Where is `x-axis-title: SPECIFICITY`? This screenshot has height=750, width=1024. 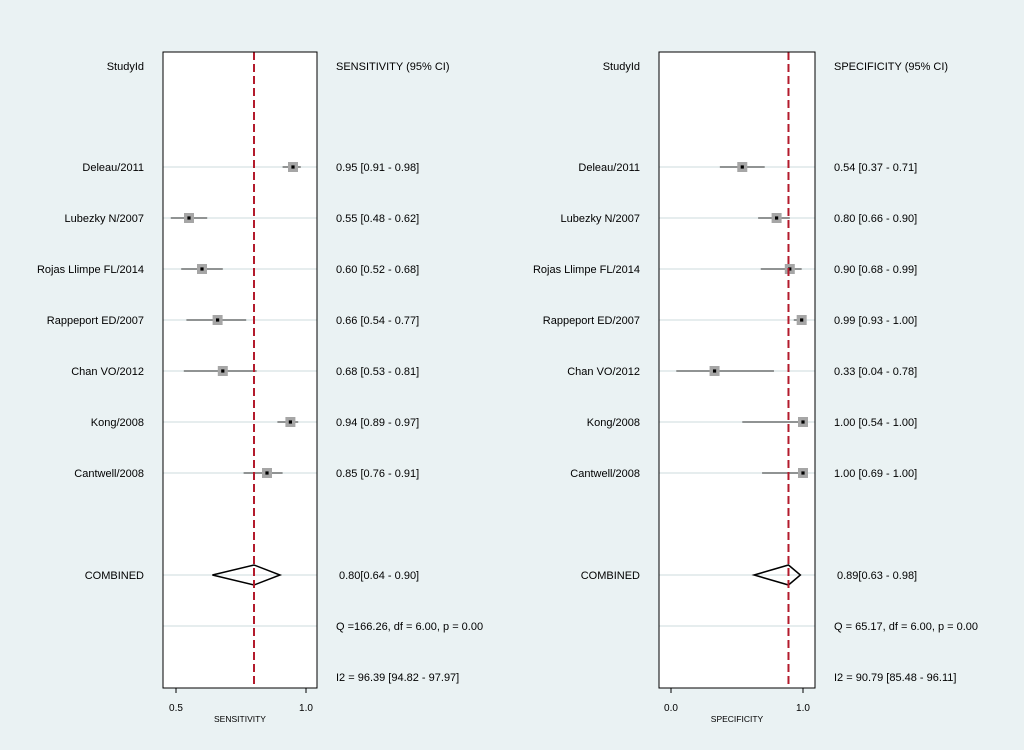 x-axis-title: SPECIFICITY is located at coordinates (737, 719).